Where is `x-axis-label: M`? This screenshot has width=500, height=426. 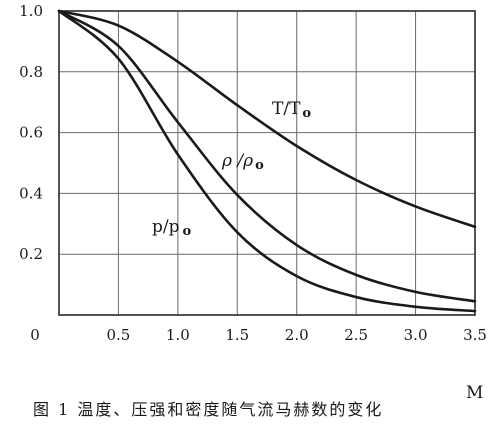 x-axis-label: M is located at coordinates (474, 393).